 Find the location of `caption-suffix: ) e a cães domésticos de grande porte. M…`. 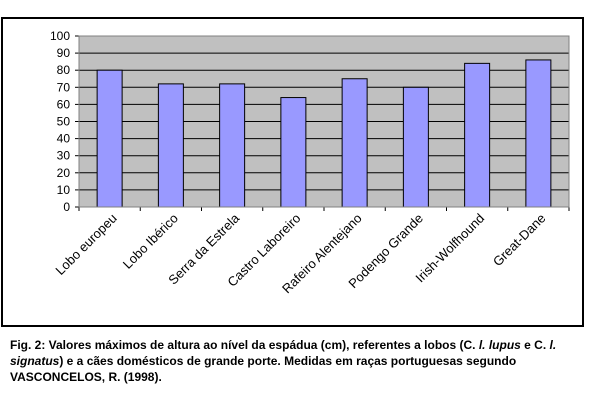

caption-suffix: ) e a cães domésticos de grande porte. M… is located at coordinates (263, 369).